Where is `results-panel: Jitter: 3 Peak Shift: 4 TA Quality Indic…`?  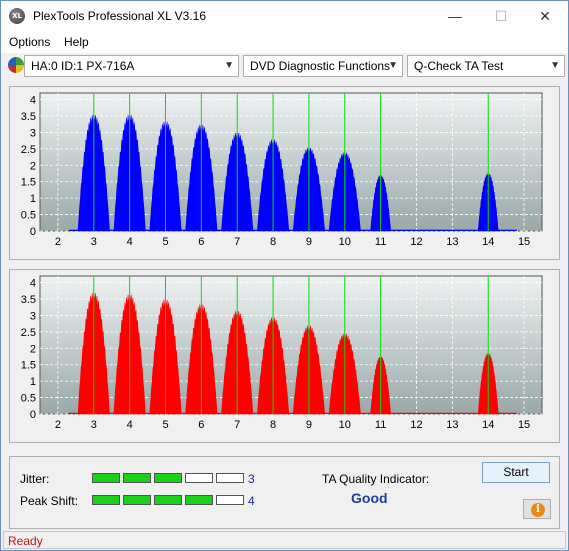 results-panel: Jitter: 3 Peak Shift: 4 TA Quality Indic… is located at coordinates (284, 492).